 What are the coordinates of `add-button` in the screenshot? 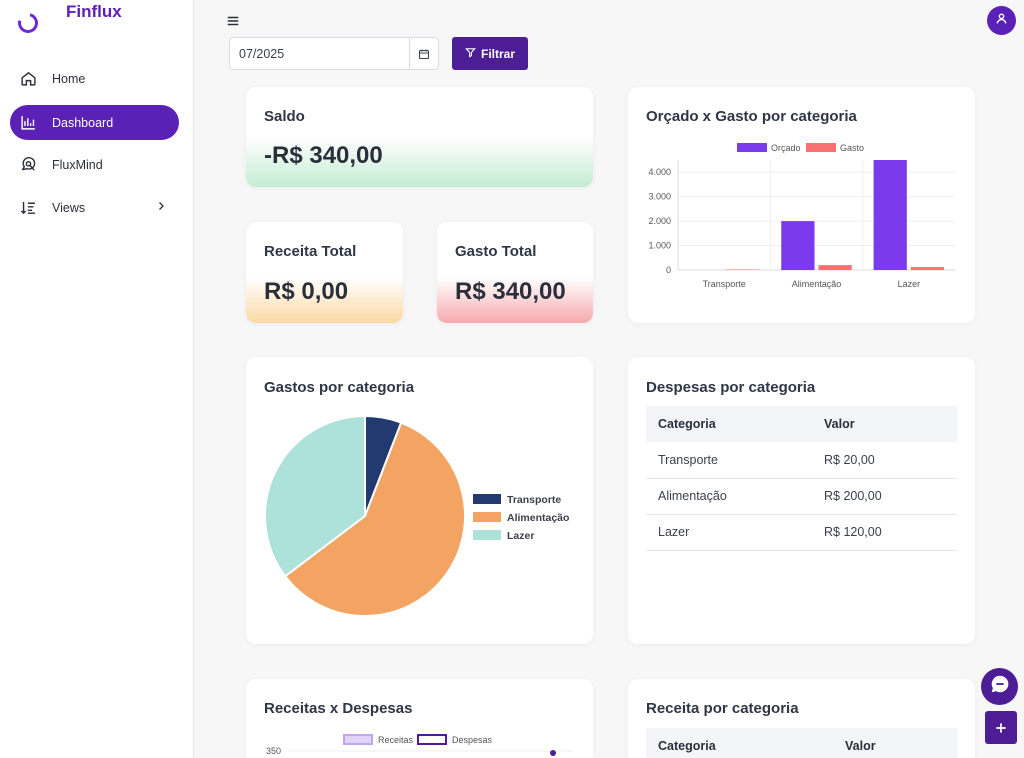 It's located at (1001, 727).